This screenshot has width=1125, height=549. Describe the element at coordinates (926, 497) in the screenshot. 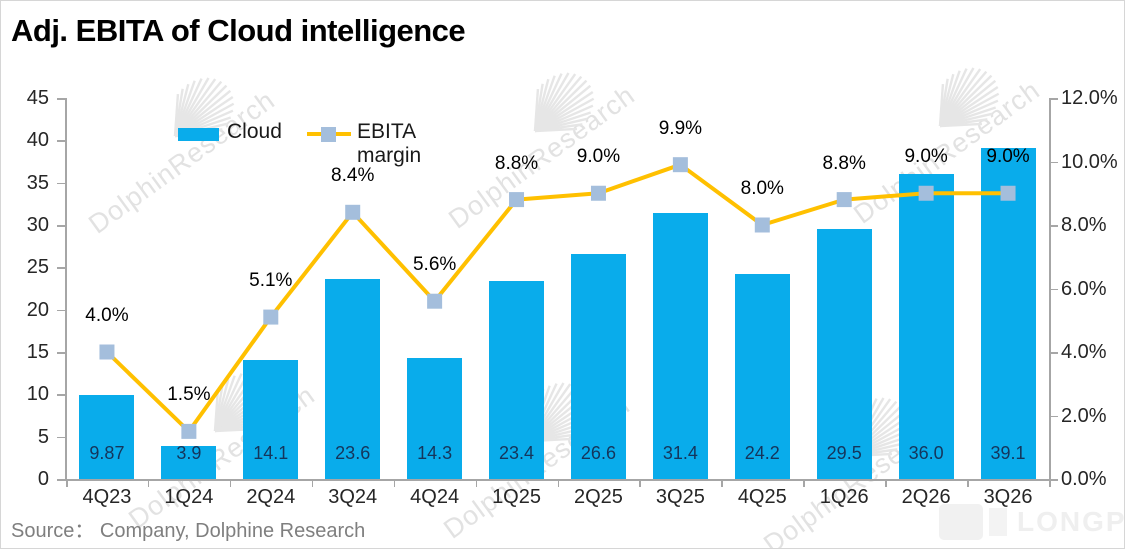

I see `x-axis-category-label: 2Q26` at that location.